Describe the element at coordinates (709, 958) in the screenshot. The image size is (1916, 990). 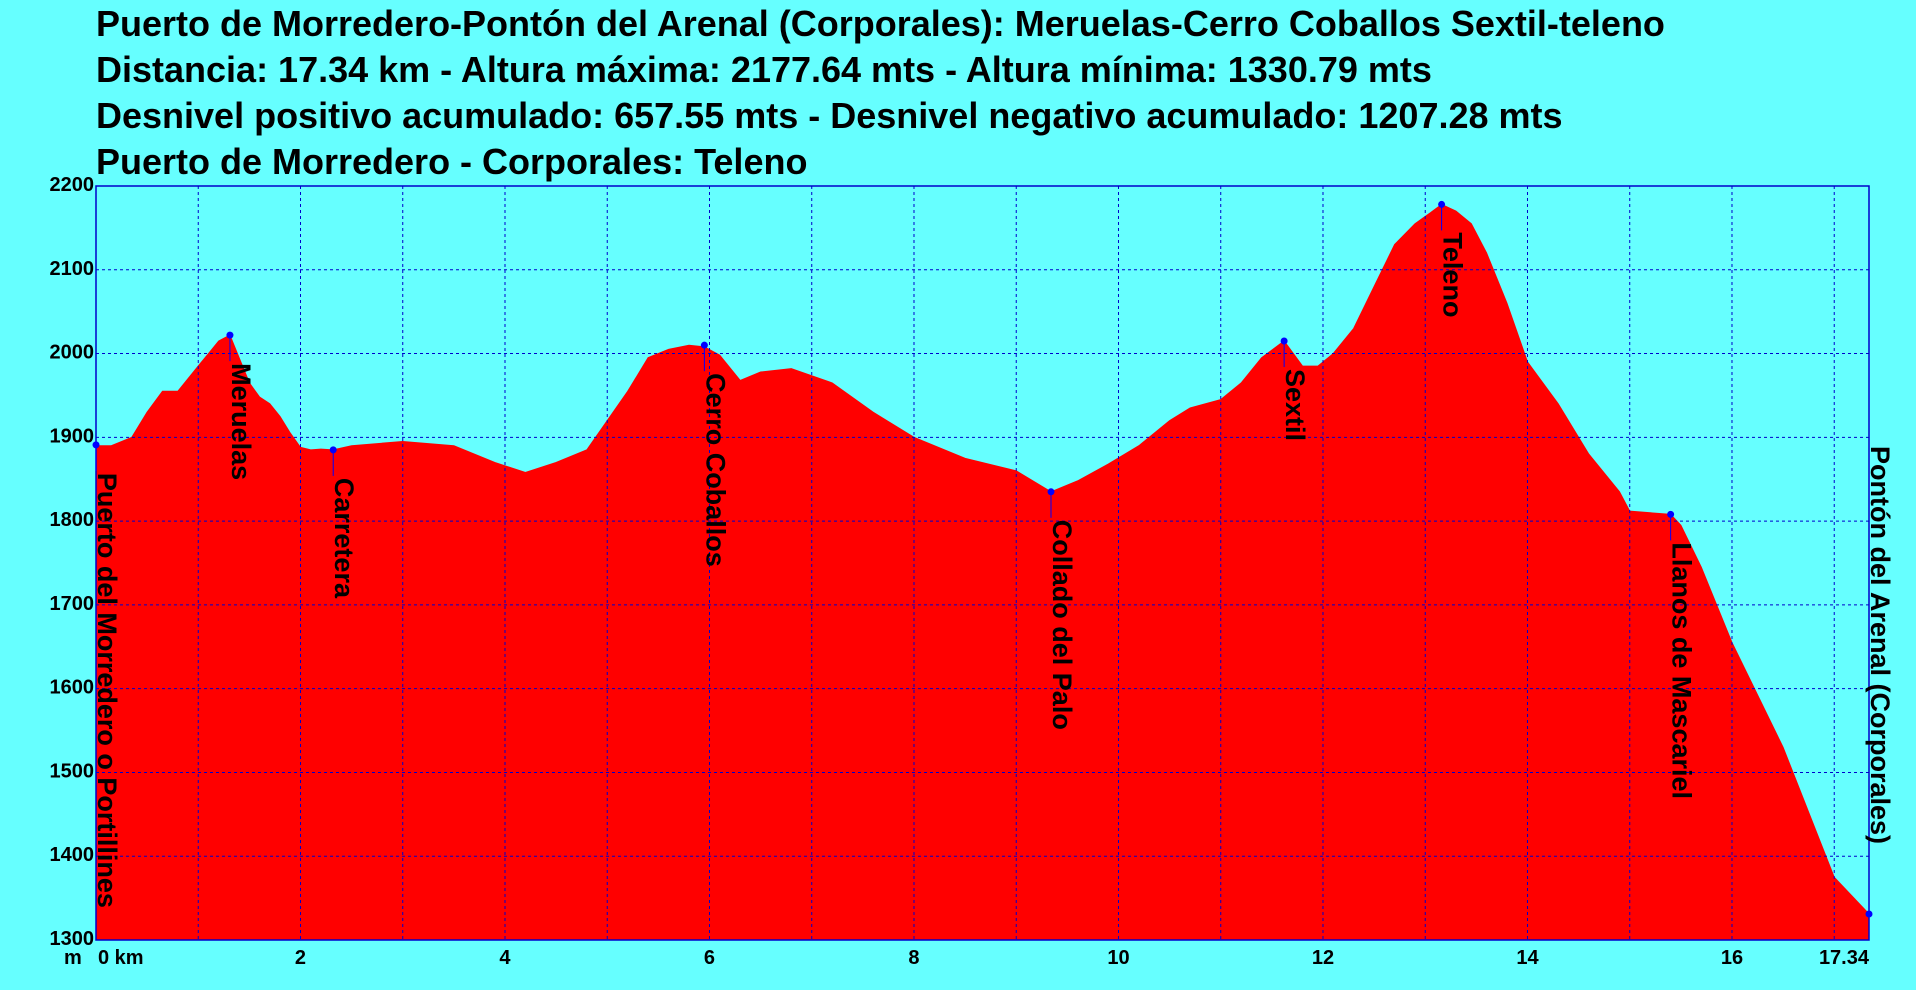
I see `x-tick-label: 6` at that location.